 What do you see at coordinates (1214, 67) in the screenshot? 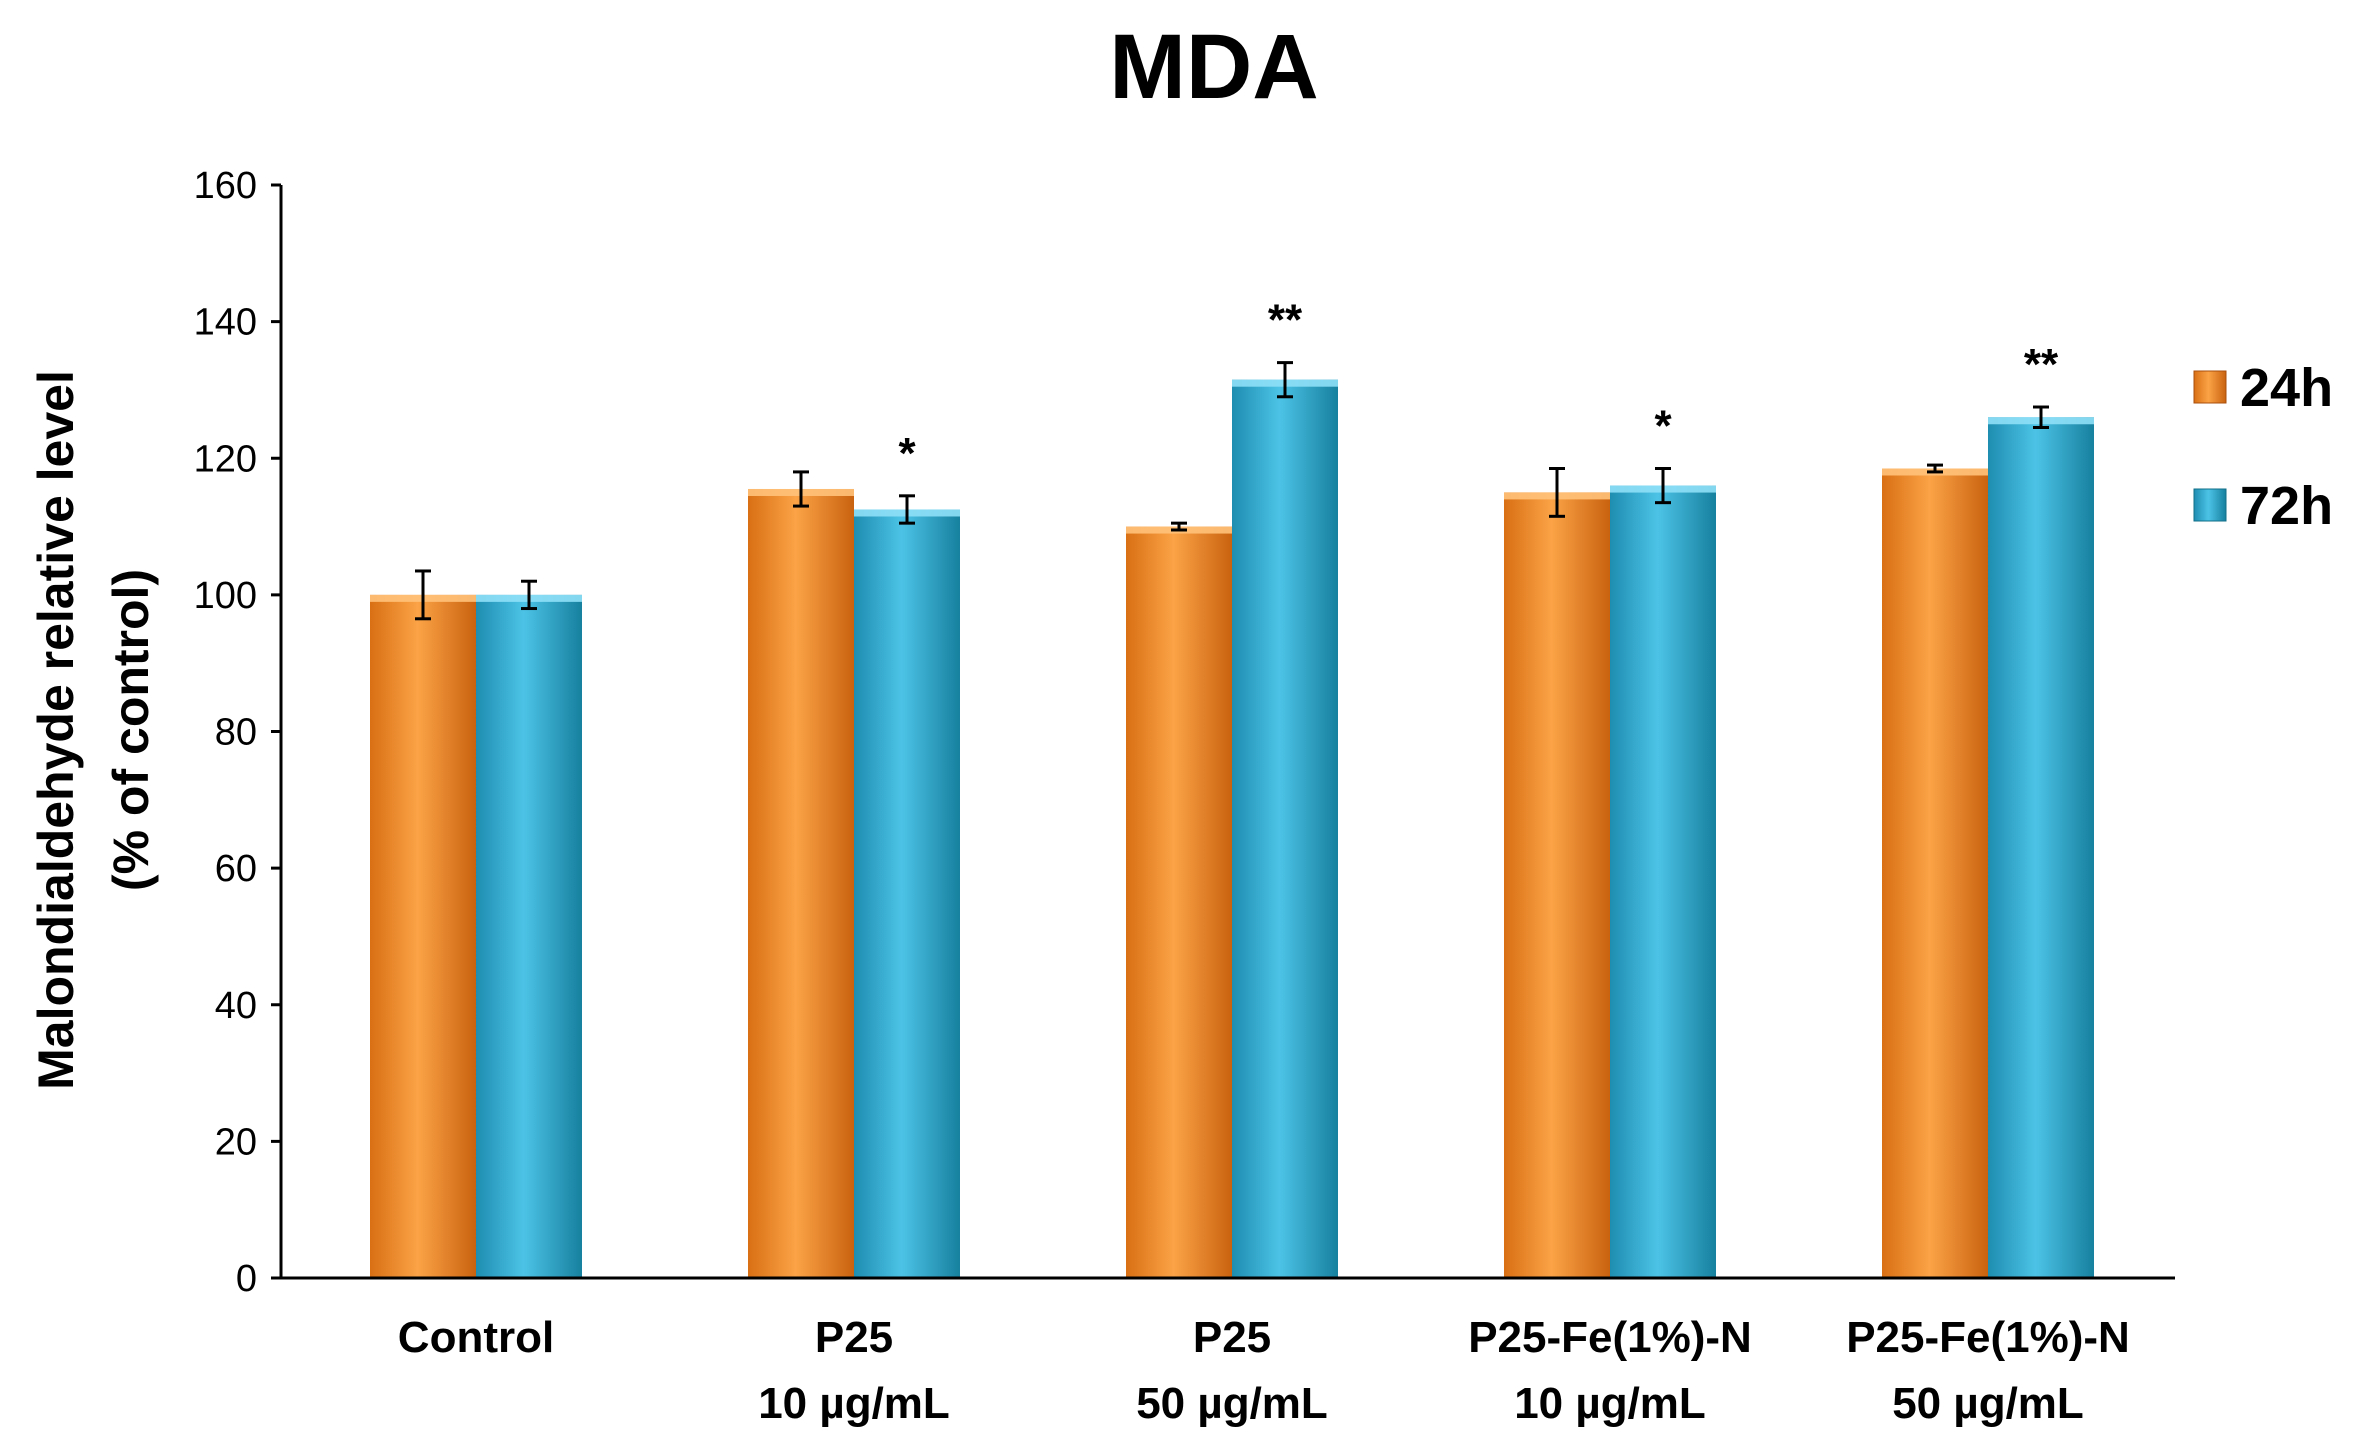
I see `chart-title: MDA` at bounding box center [1214, 67].